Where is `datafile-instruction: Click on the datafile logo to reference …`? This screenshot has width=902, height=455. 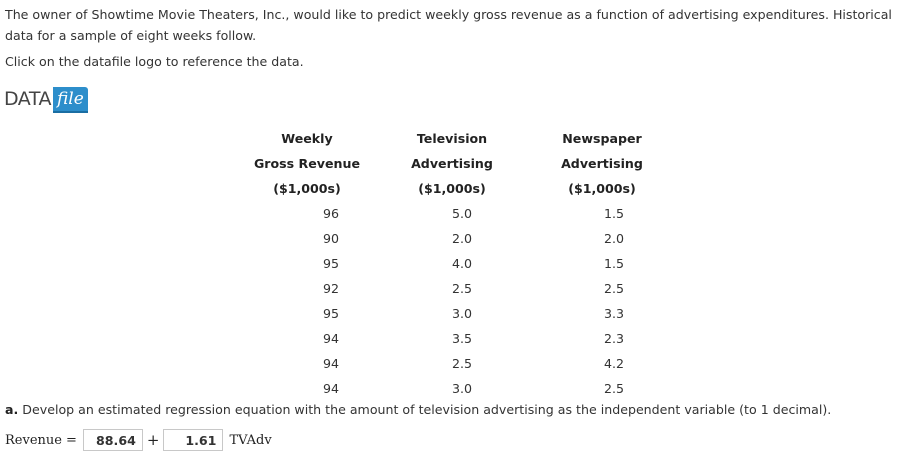 datafile-instruction: Click on the datafile logo to reference … is located at coordinates (154, 61).